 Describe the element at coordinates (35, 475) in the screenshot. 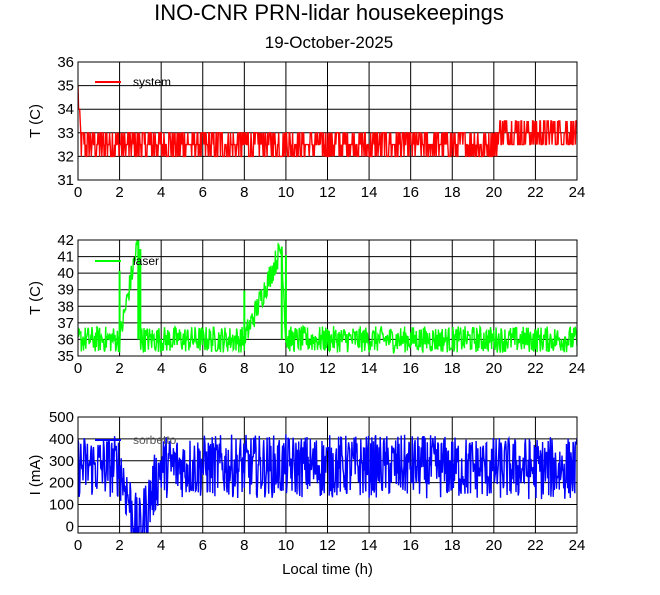

I see `y-axis-label: I (mA)` at that location.